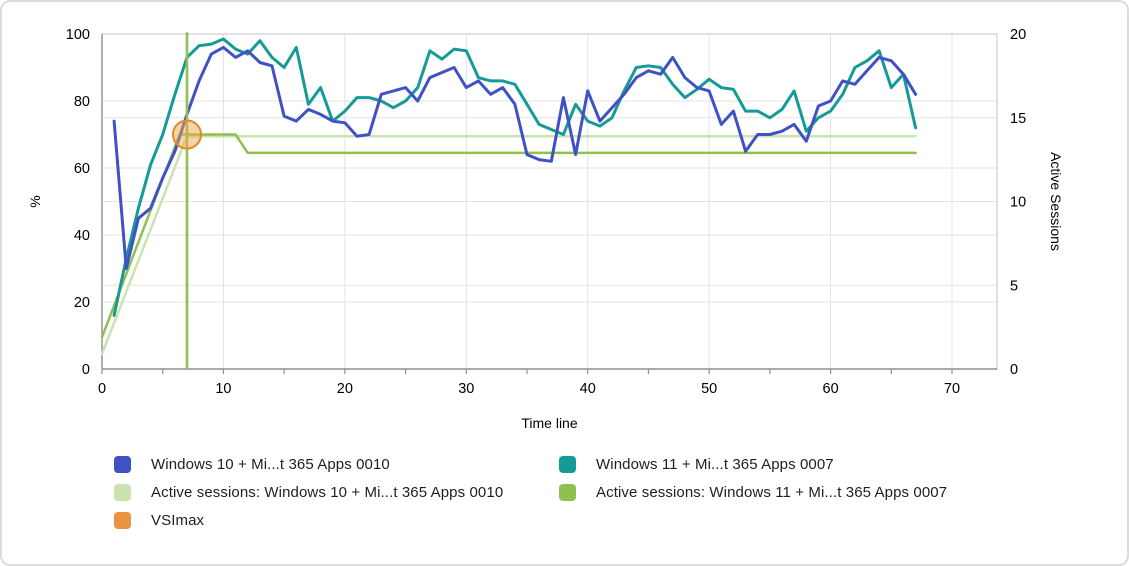 This screenshot has height=566, width=1129. What do you see at coordinates (345, 389) in the screenshot?
I see `x-tick-label: 20` at bounding box center [345, 389].